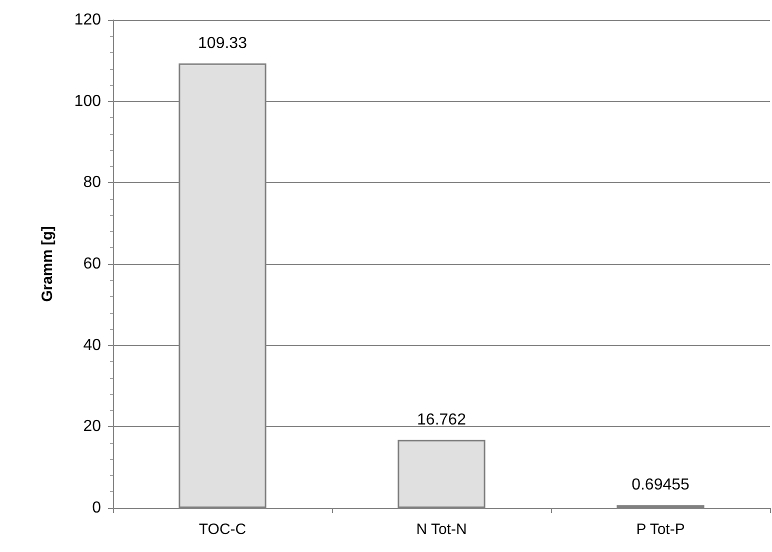  Describe the element at coordinates (441, 529) in the screenshot. I see `x-tick-label: N Tot-N` at that location.